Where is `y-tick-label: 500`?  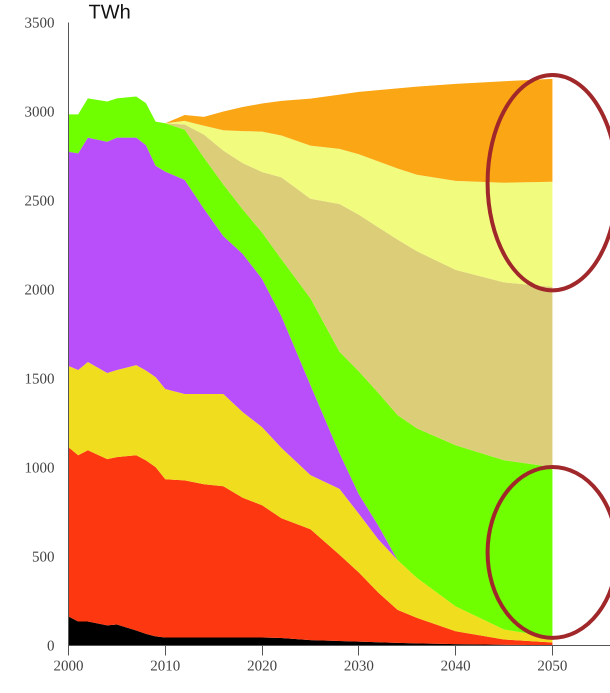
y-tick-label: 500 is located at coordinates (43, 558).